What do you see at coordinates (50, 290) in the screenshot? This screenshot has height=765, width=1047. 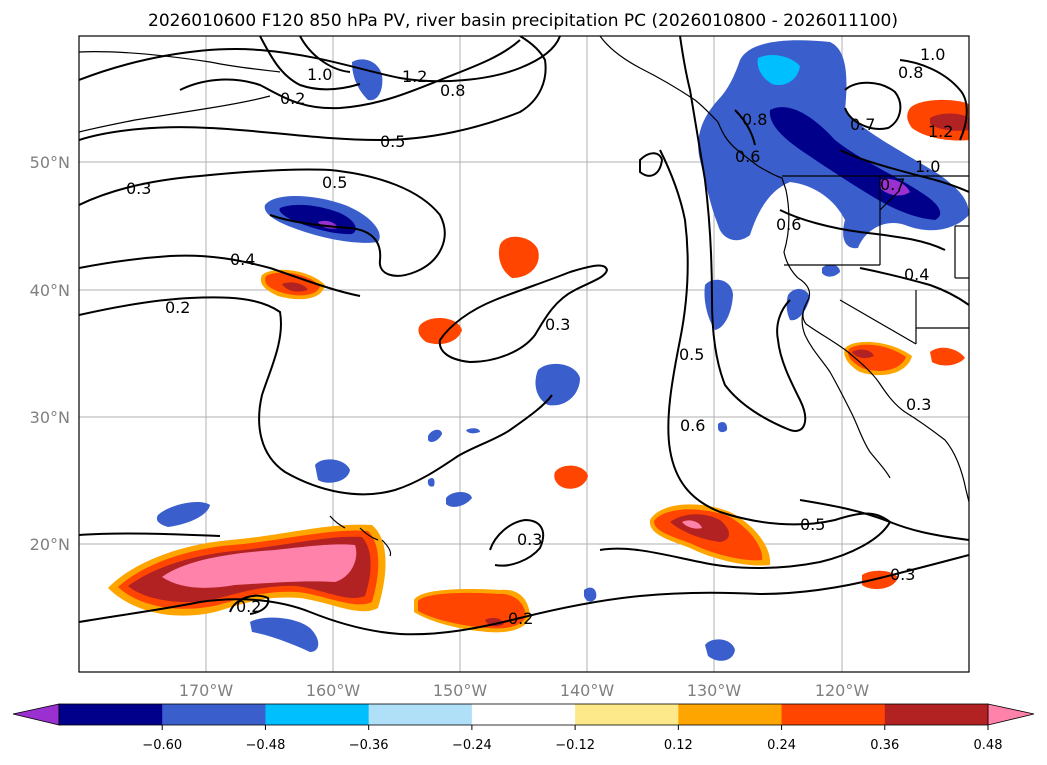 I see `lat-label: 40°N` at bounding box center [50, 290].